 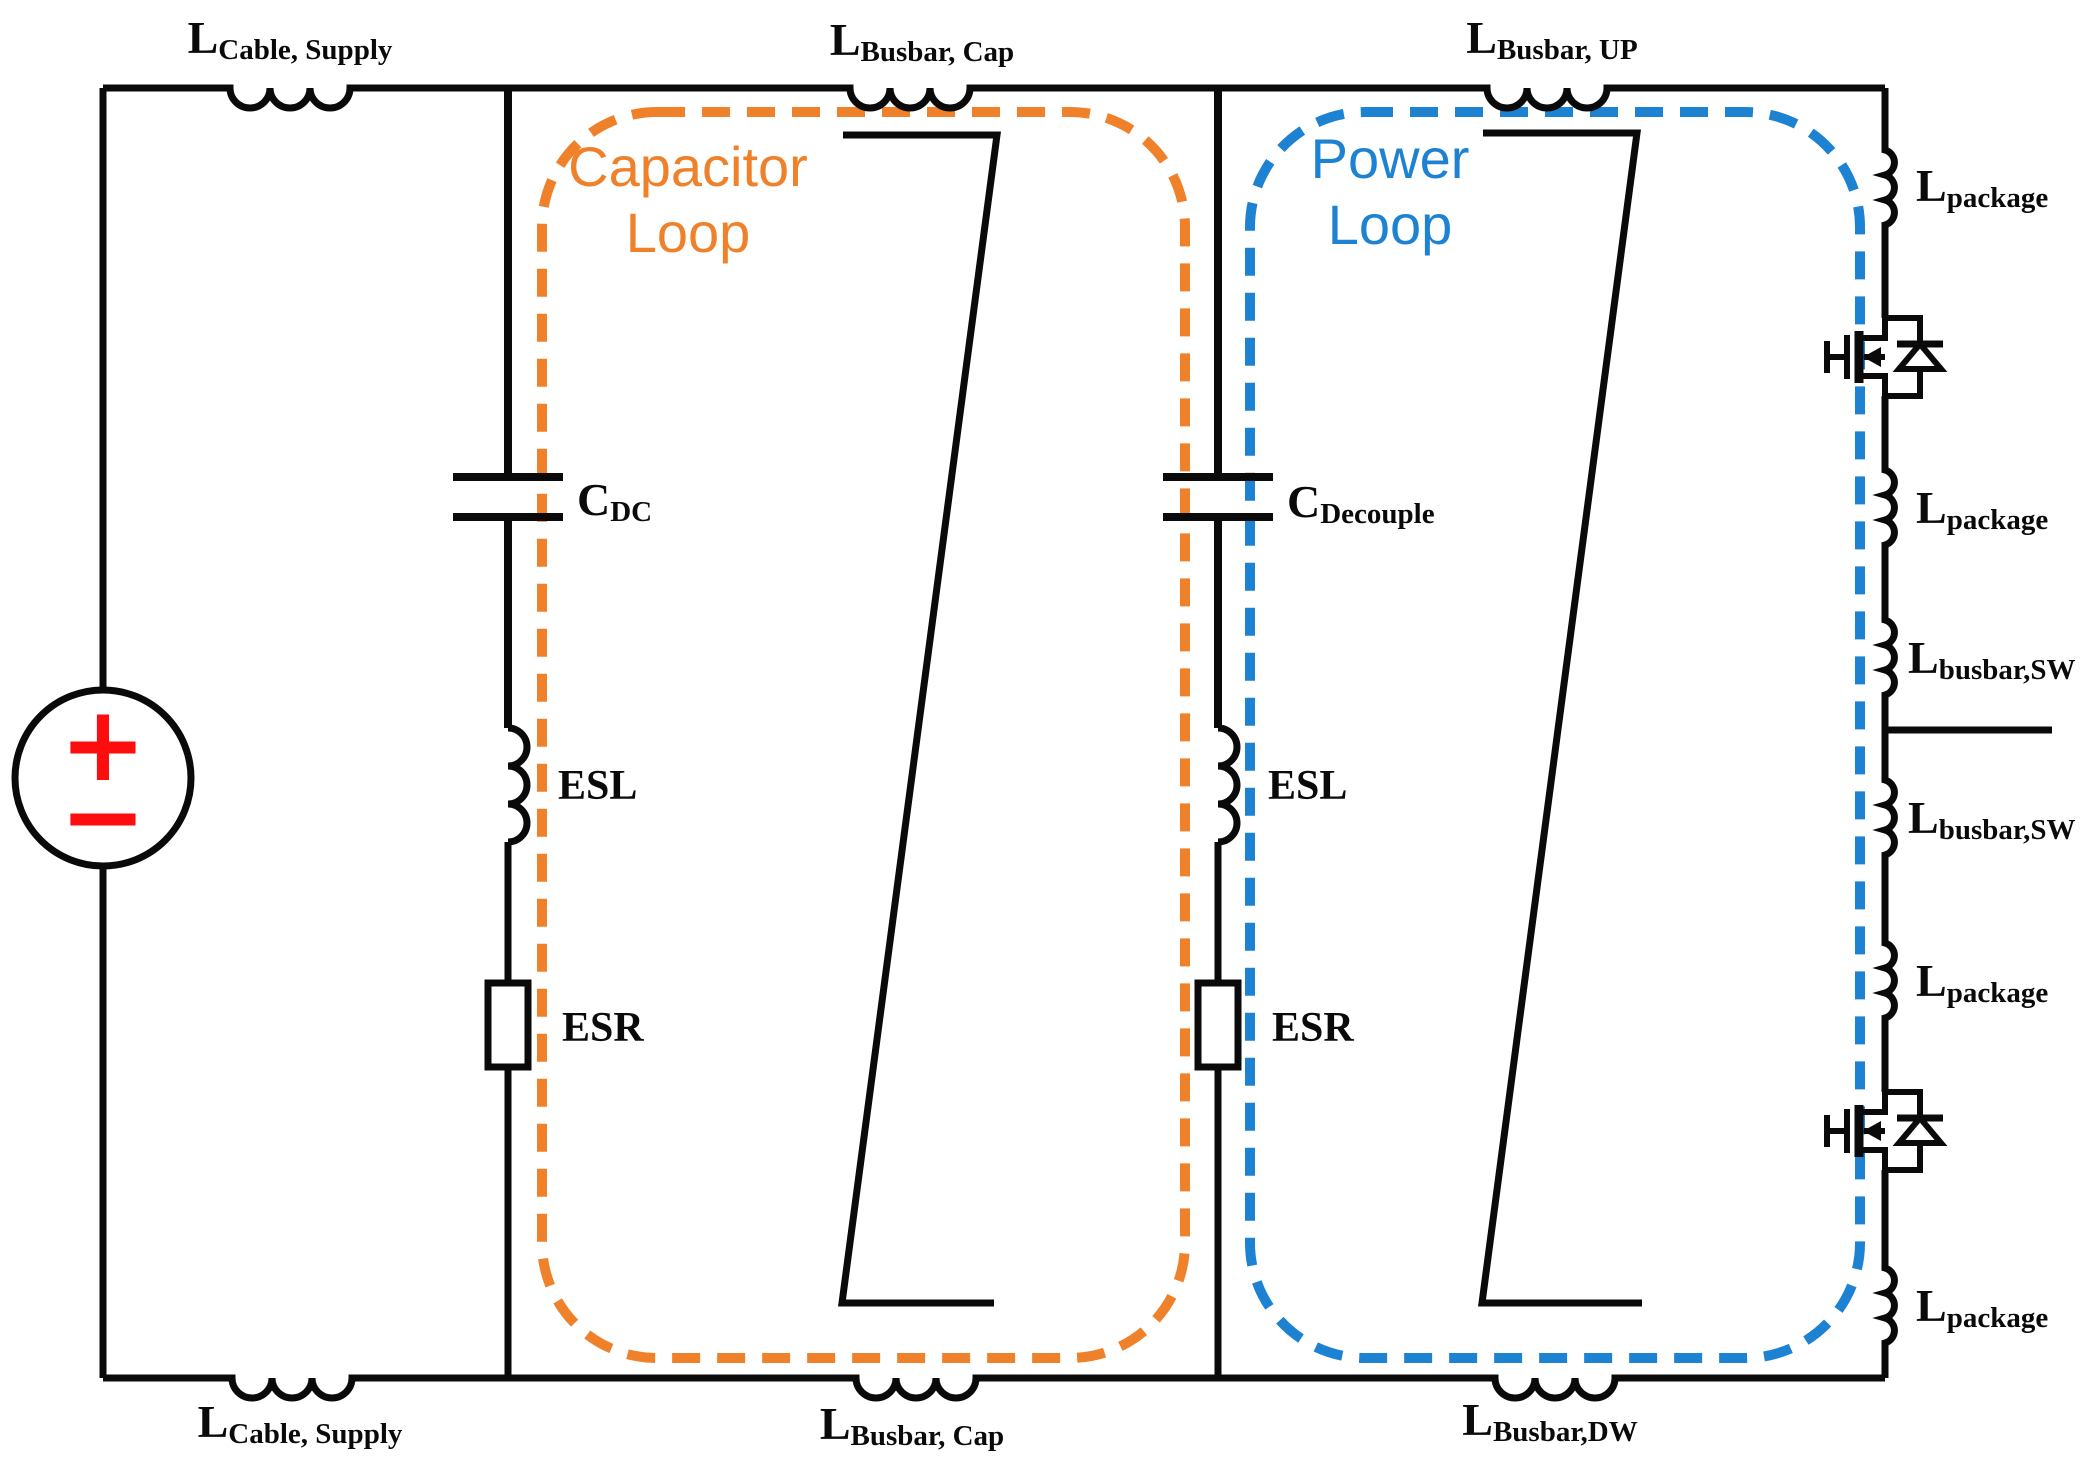 I want to click on label-l-busbar-sw-2: Lbusbar,SW, so click(x=1991, y=818).